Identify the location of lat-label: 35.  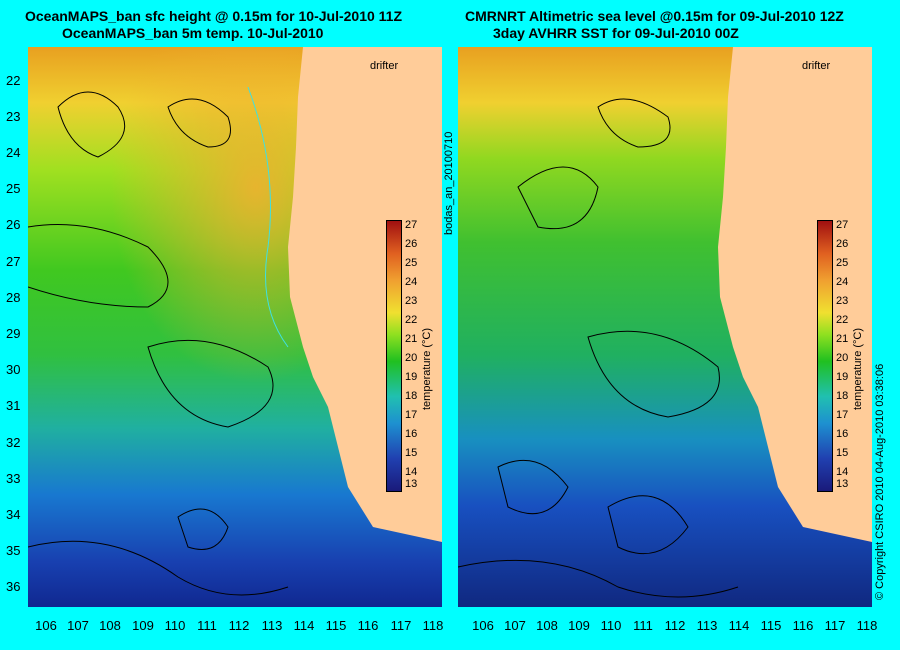
(13, 550).